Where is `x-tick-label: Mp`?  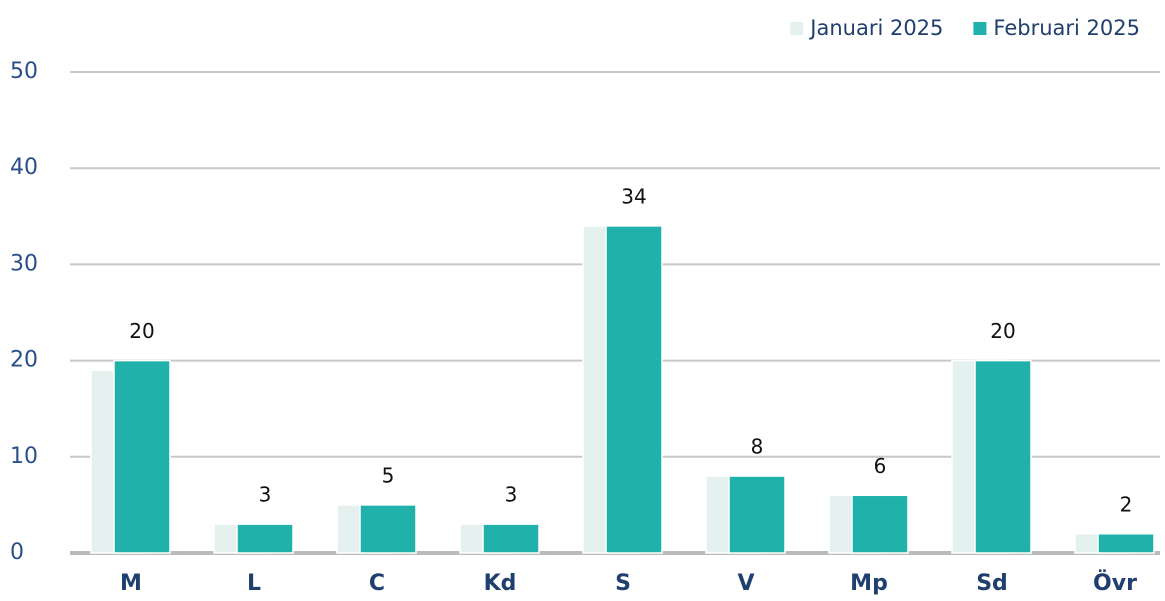 x-tick-label: Mp is located at coordinates (869, 583).